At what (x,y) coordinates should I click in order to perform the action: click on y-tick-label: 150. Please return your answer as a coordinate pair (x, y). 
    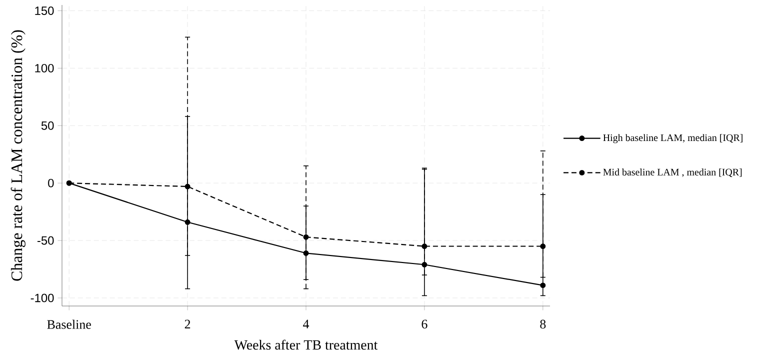
    Looking at the image, I should click on (44, 10).